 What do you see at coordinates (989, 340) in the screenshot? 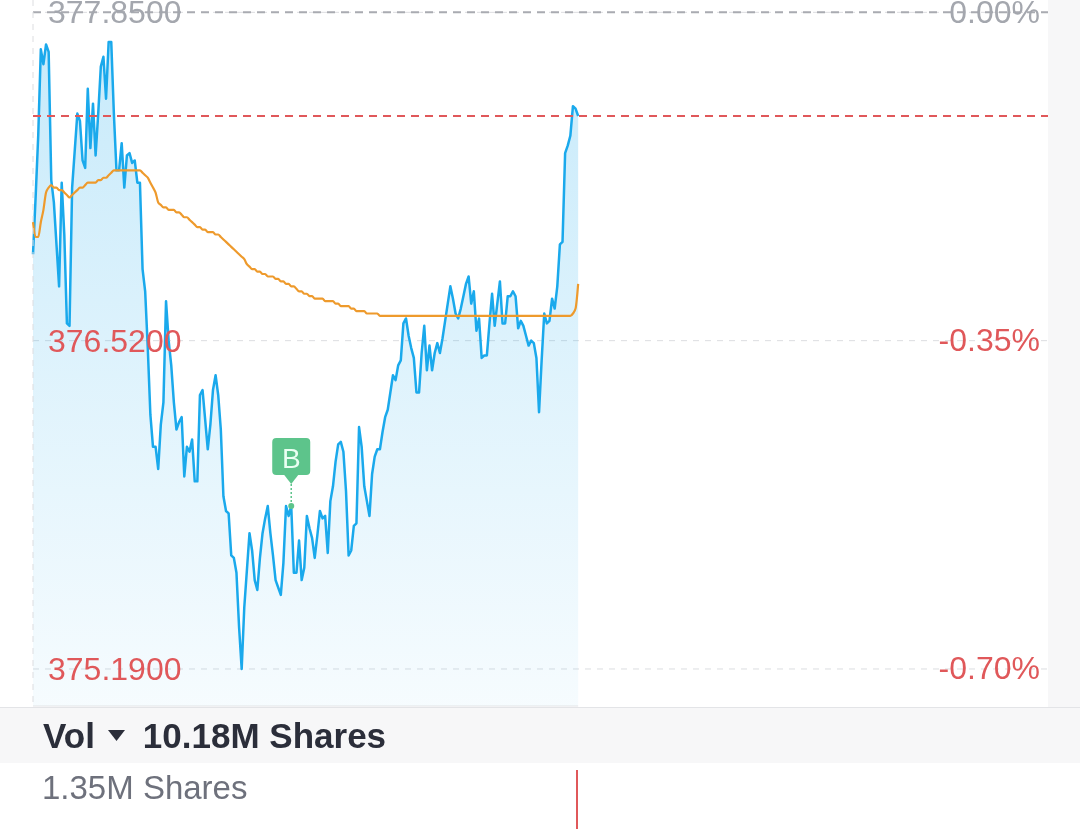
I see `y2-tick-label: -0.35%` at bounding box center [989, 340].